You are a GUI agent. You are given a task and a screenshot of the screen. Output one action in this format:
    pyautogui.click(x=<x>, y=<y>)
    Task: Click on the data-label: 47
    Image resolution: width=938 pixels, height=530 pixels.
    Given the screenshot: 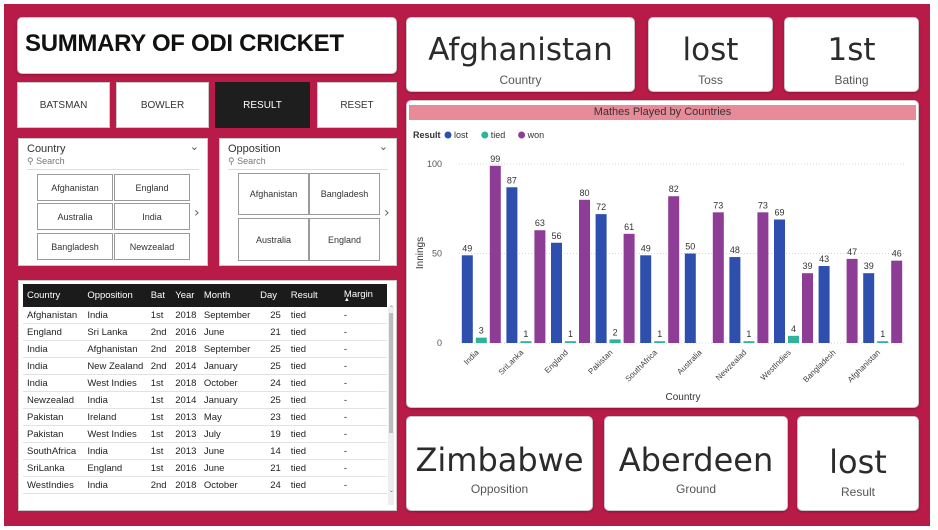 What is the action you would take?
    pyautogui.click(x=852, y=252)
    